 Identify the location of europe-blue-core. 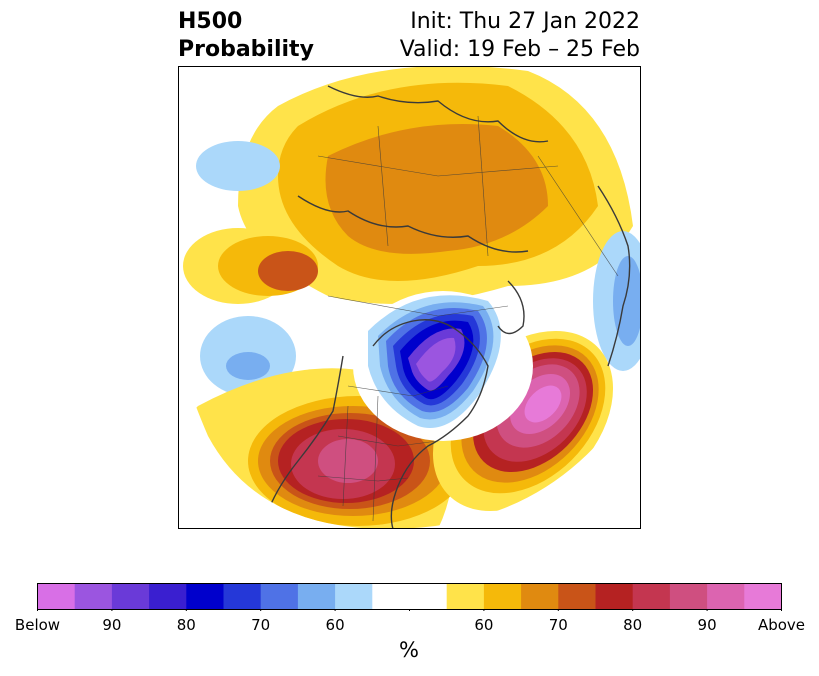
(627, 301).